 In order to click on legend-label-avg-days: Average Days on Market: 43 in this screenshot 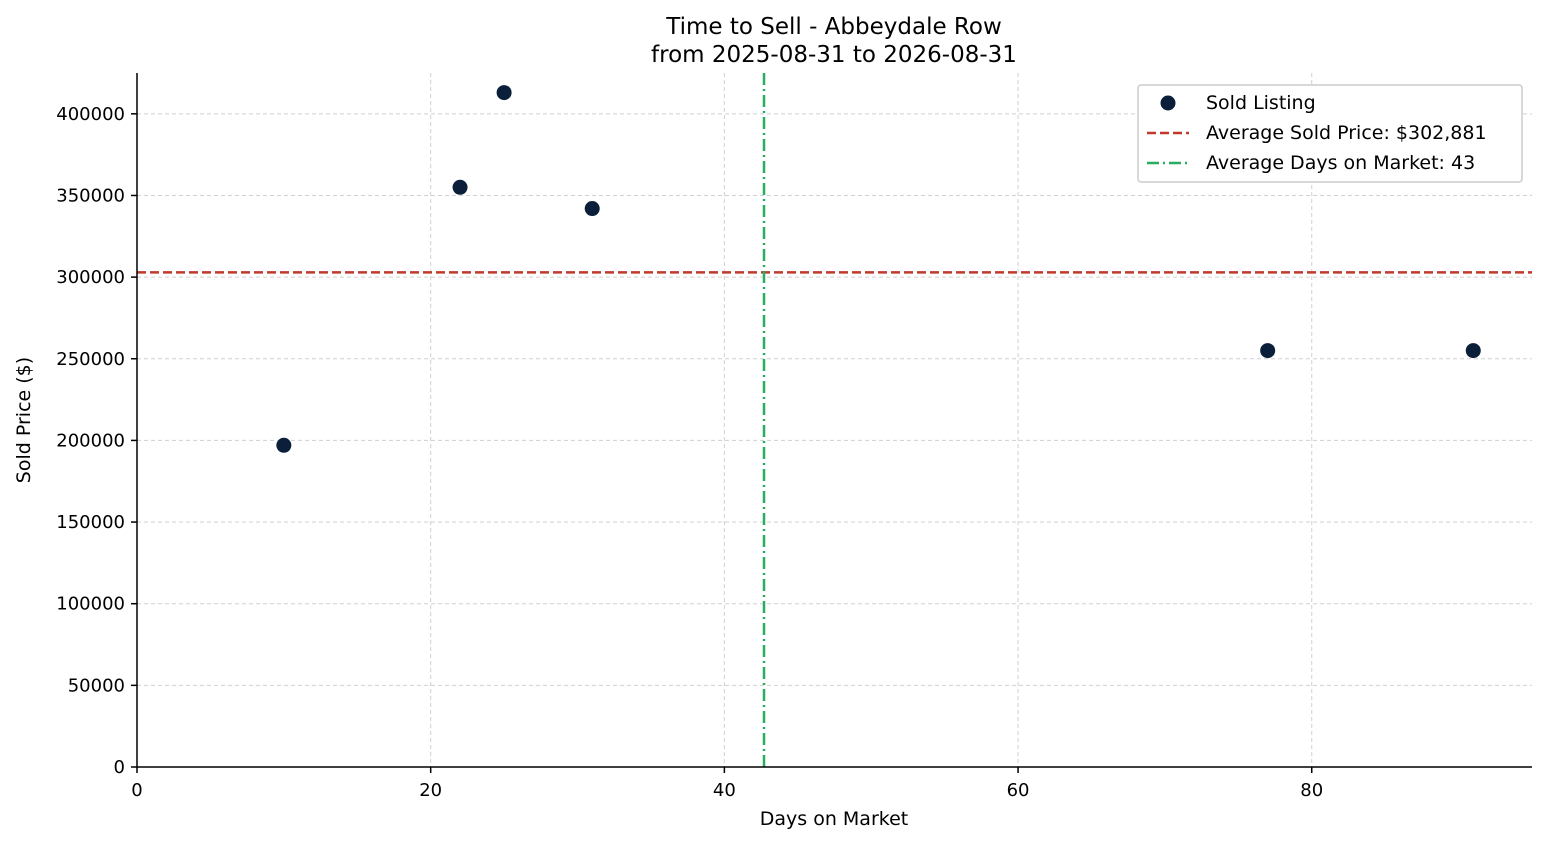, I will do `click(1340, 163)`.